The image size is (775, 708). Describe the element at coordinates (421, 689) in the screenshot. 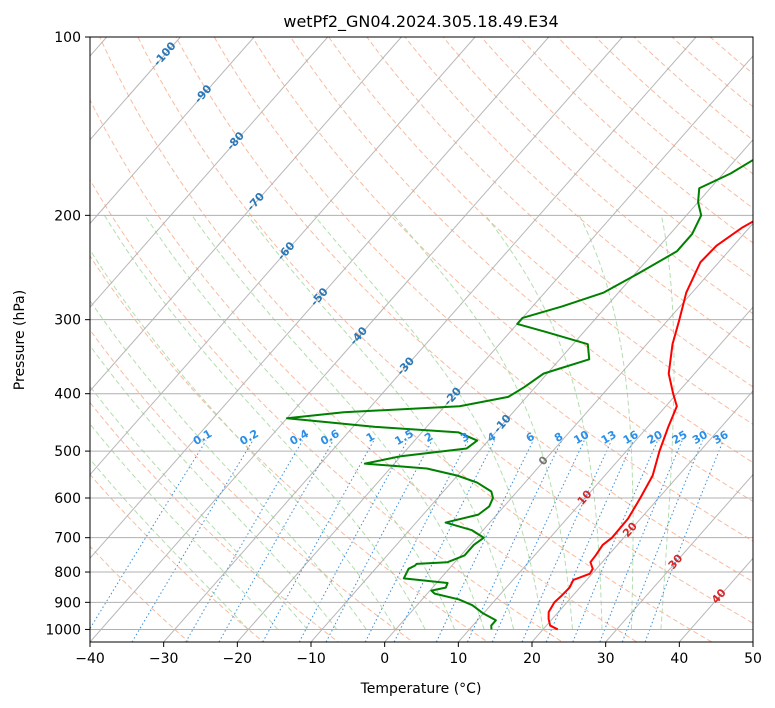

I see `x-axis-title: Temperature (°C)` at that location.